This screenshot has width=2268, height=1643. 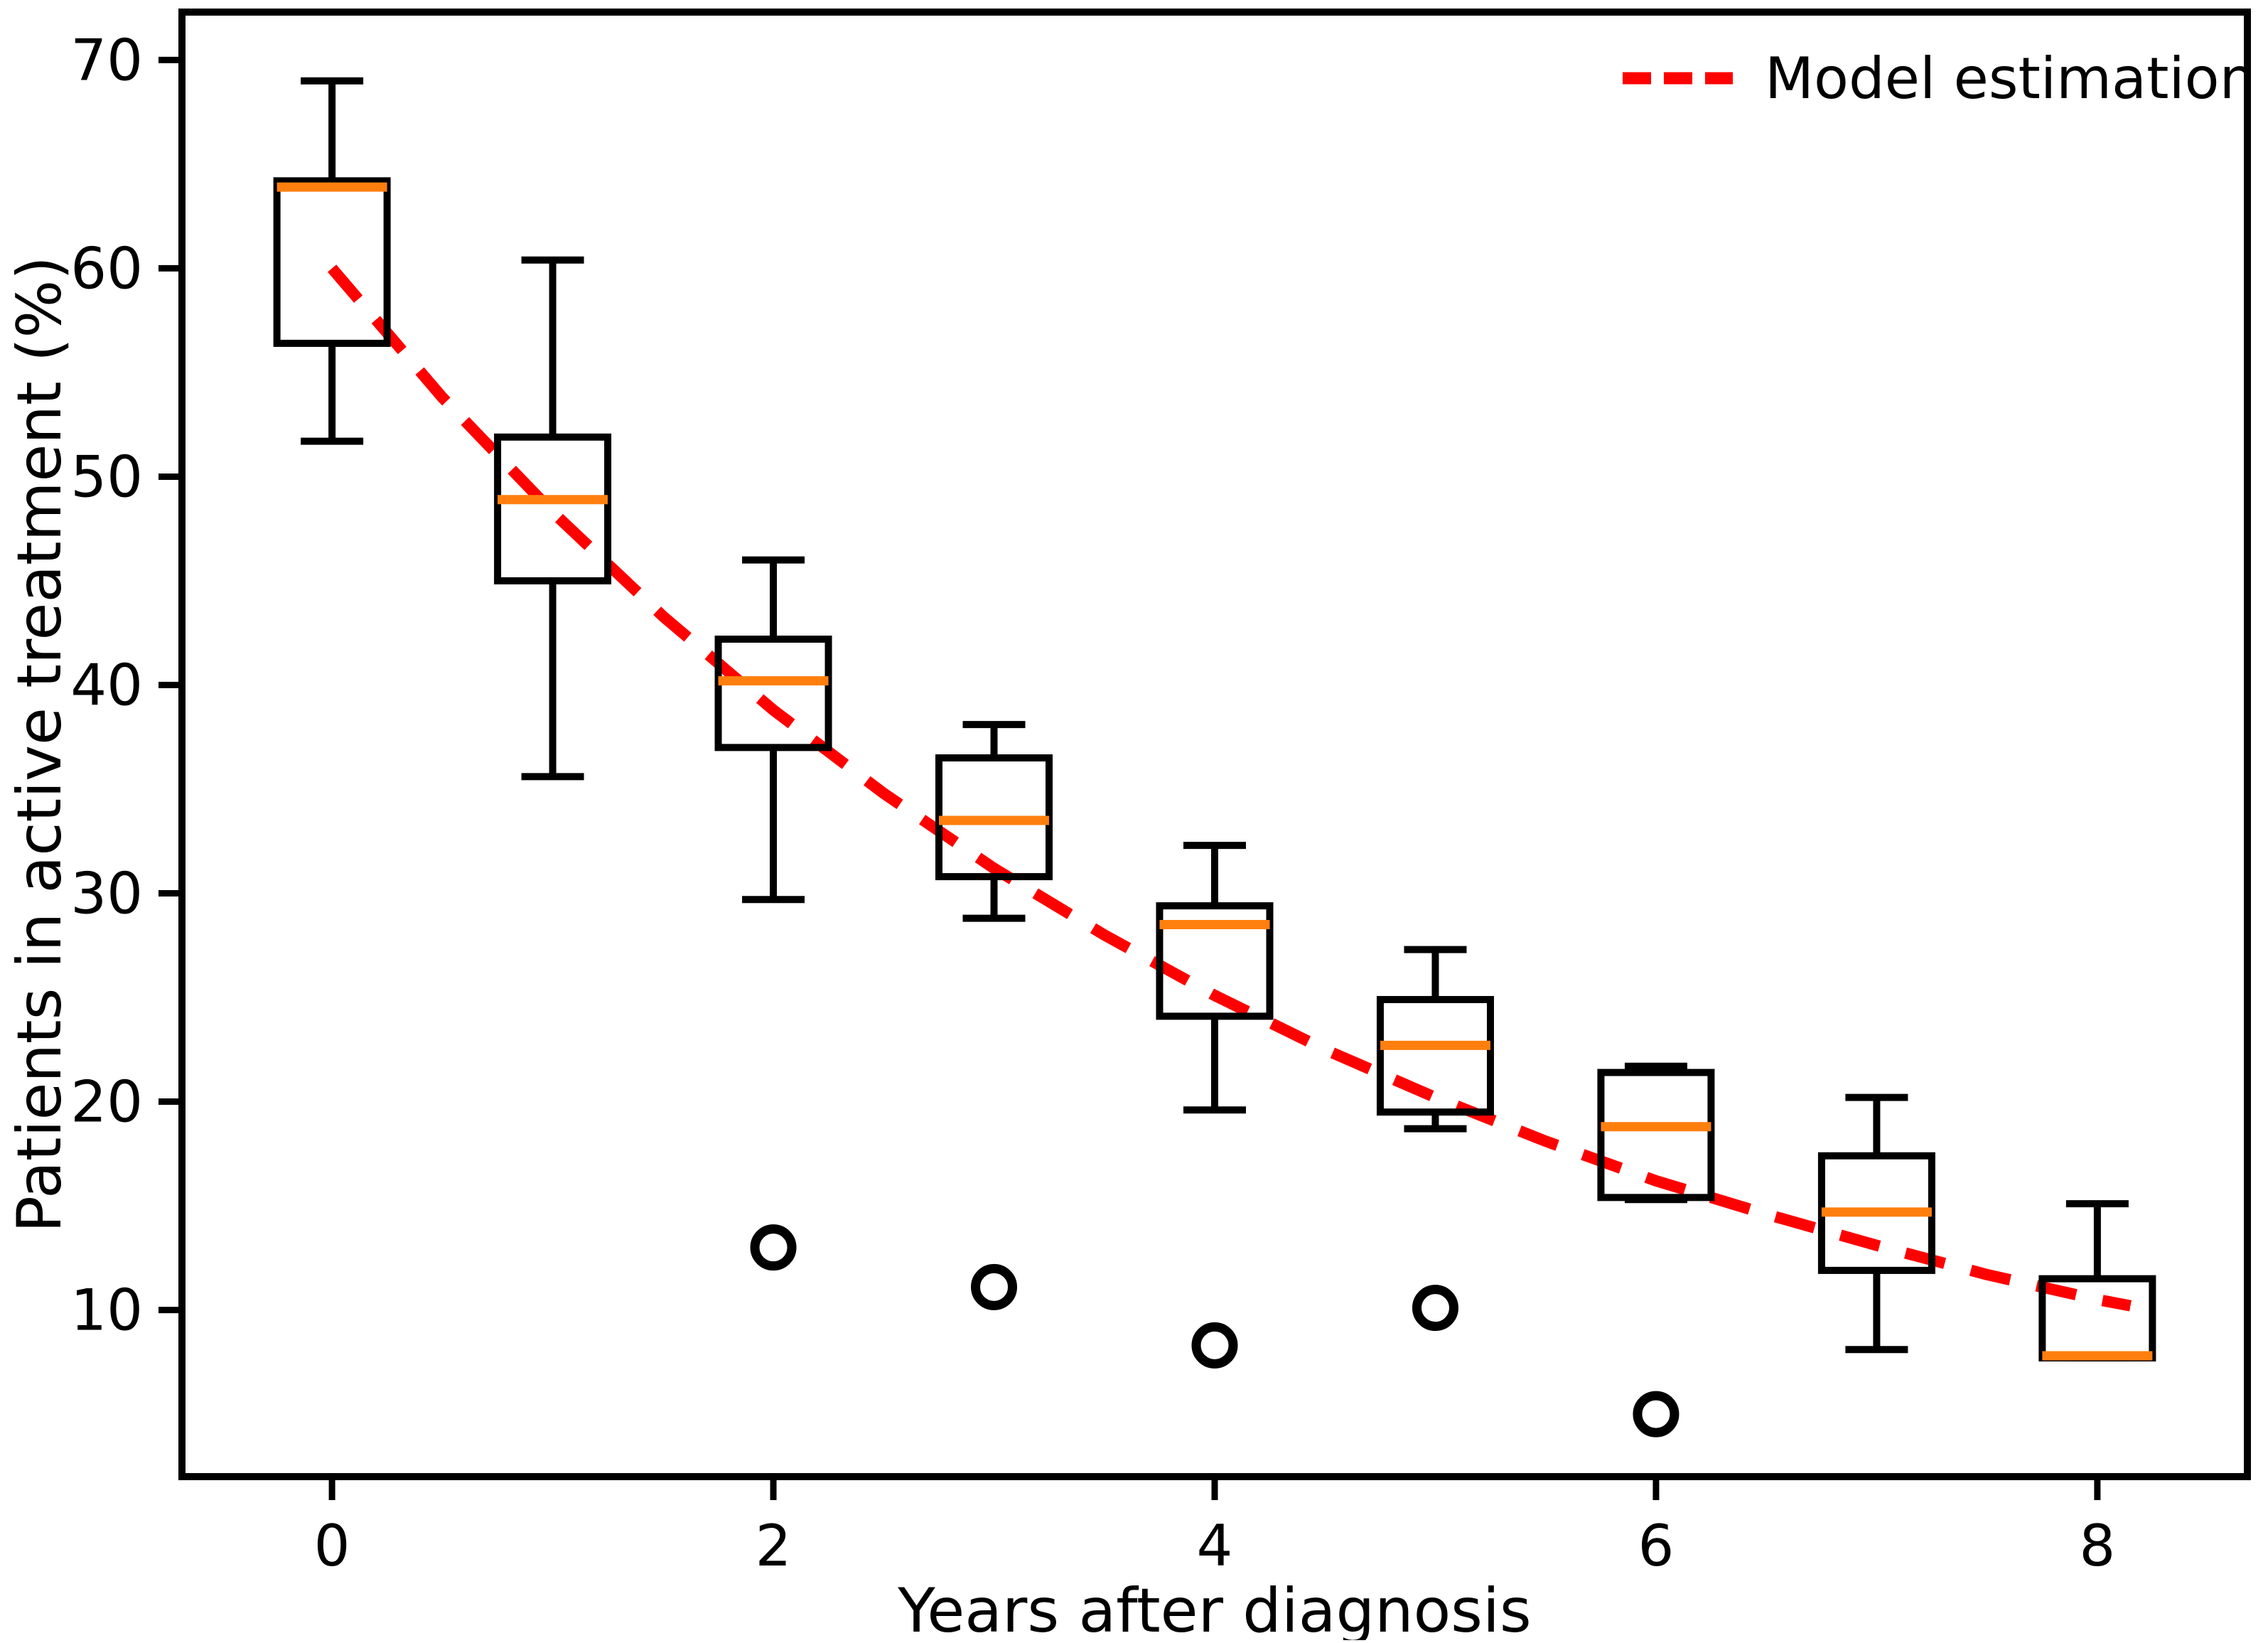 What do you see at coordinates (106, 60) in the screenshot?
I see `y-tick-label: 70` at bounding box center [106, 60].